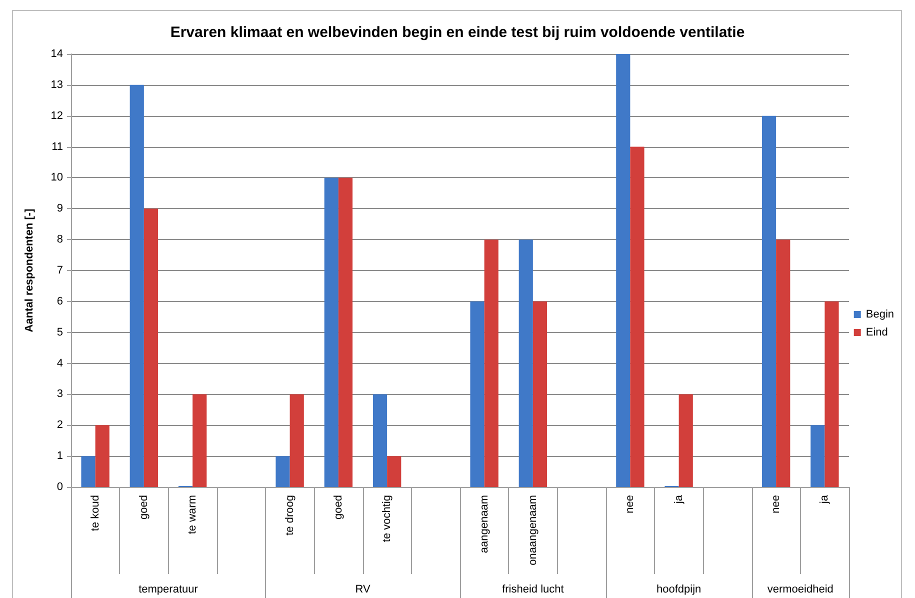 The height and width of the screenshot is (598, 915). I want to click on legend-label: Begin, so click(880, 314).